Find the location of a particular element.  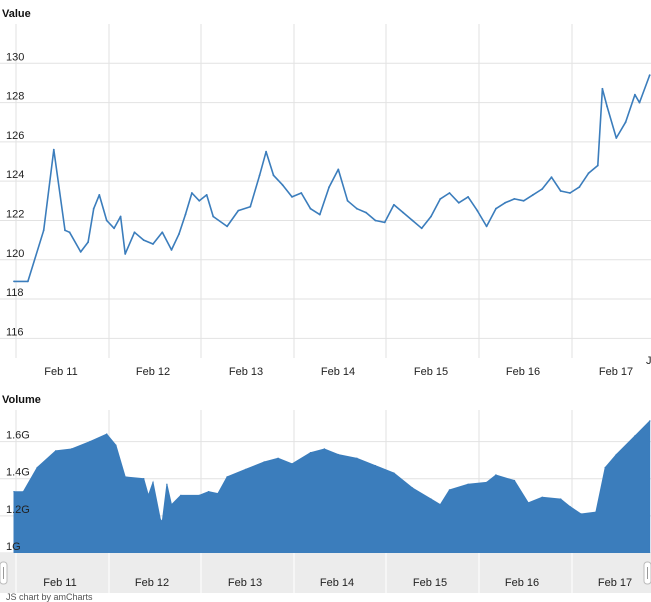

scrollbar-x-tick-label: Feb 11 is located at coordinates (59, 583).